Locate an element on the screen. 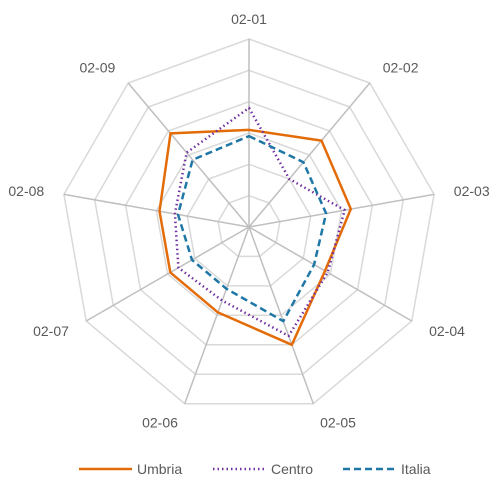 The image size is (502, 502). series-italia-line is located at coordinates (252, 228).